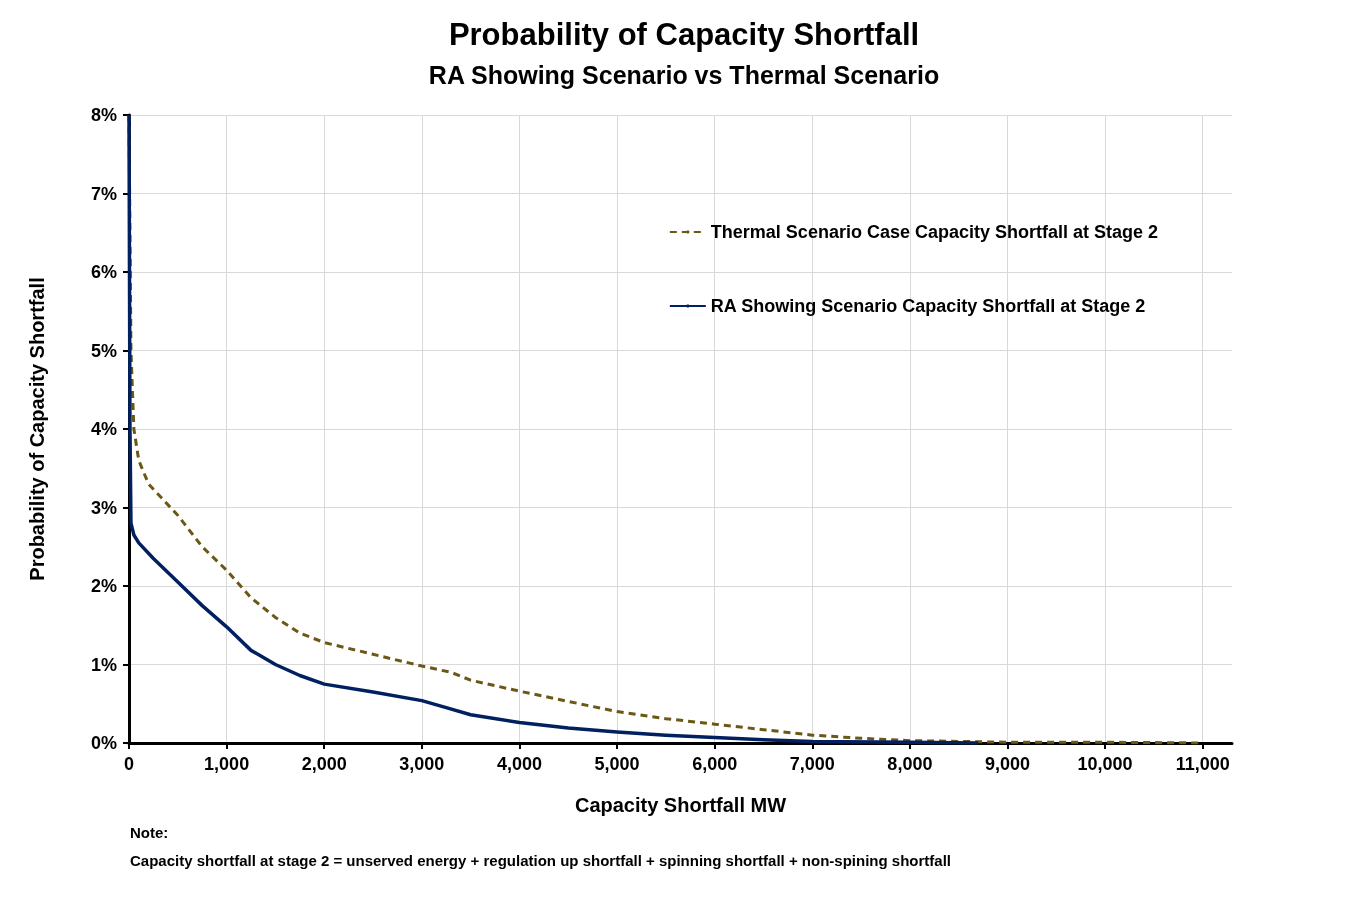 This screenshot has height=909, width=1368. Describe the element at coordinates (103, 272) in the screenshot. I see `y-tick-label: 6%` at that location.